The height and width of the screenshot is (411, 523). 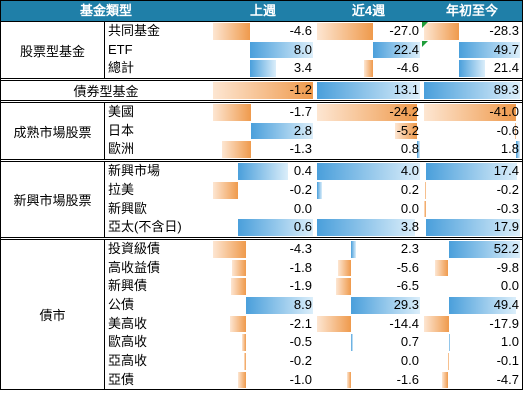 I want to click on table-row: -1.2 13.1 89.3, so click(x=366, y=90).